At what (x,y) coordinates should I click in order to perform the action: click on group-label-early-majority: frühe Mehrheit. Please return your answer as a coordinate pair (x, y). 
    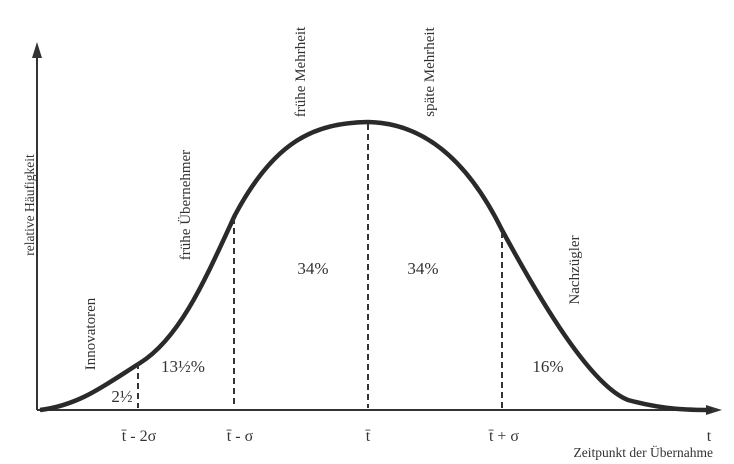
    Looking at the image, I should click on (301, 71).